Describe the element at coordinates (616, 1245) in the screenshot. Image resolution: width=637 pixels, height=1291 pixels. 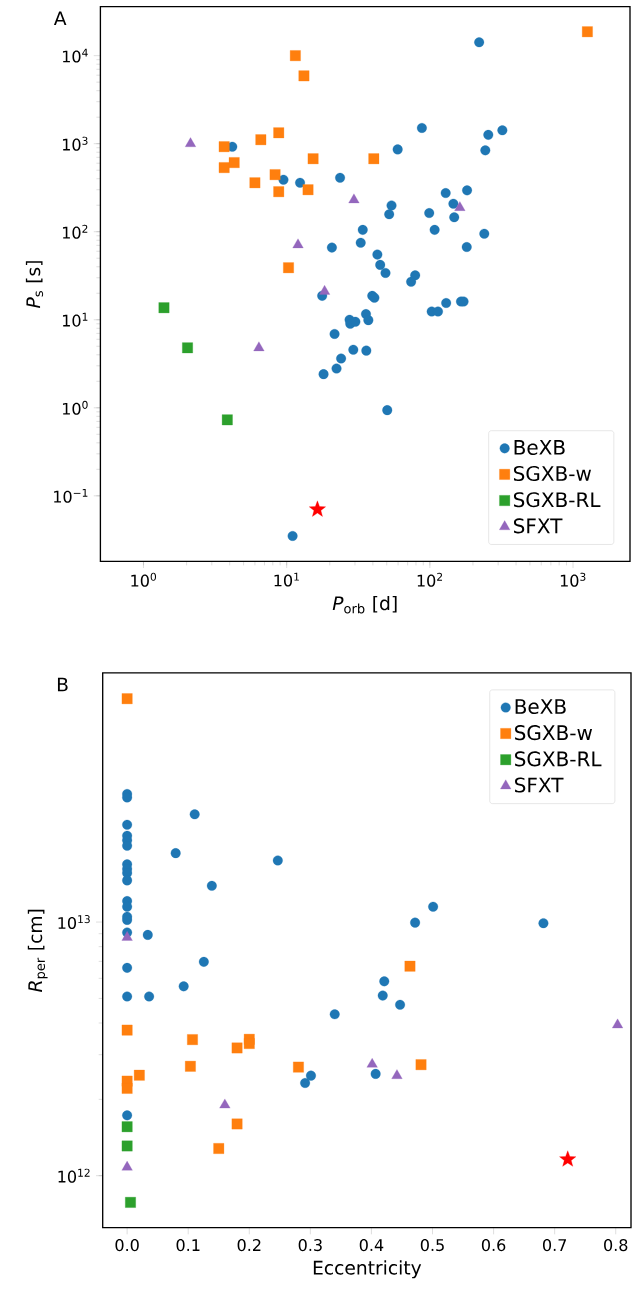
I see `x-tick-label: 0.8` at that location.